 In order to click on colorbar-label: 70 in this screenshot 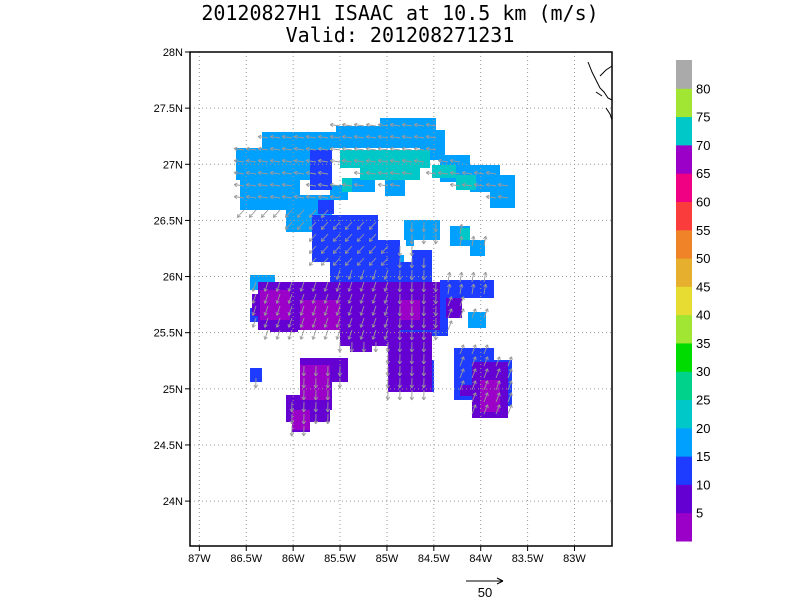, I will do `click(703, 145)`.